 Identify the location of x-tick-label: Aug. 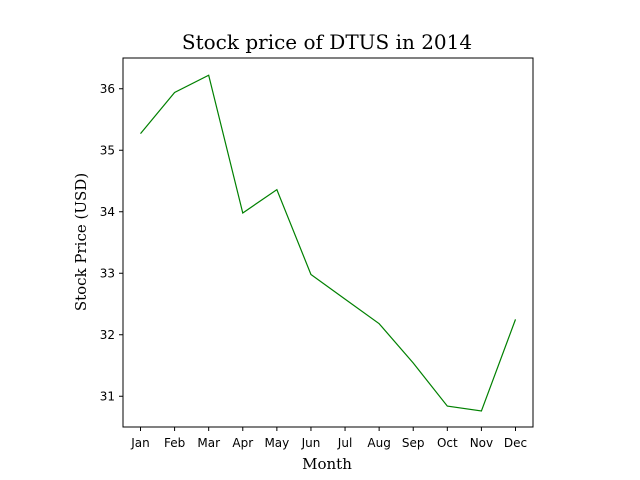
(378, 443).